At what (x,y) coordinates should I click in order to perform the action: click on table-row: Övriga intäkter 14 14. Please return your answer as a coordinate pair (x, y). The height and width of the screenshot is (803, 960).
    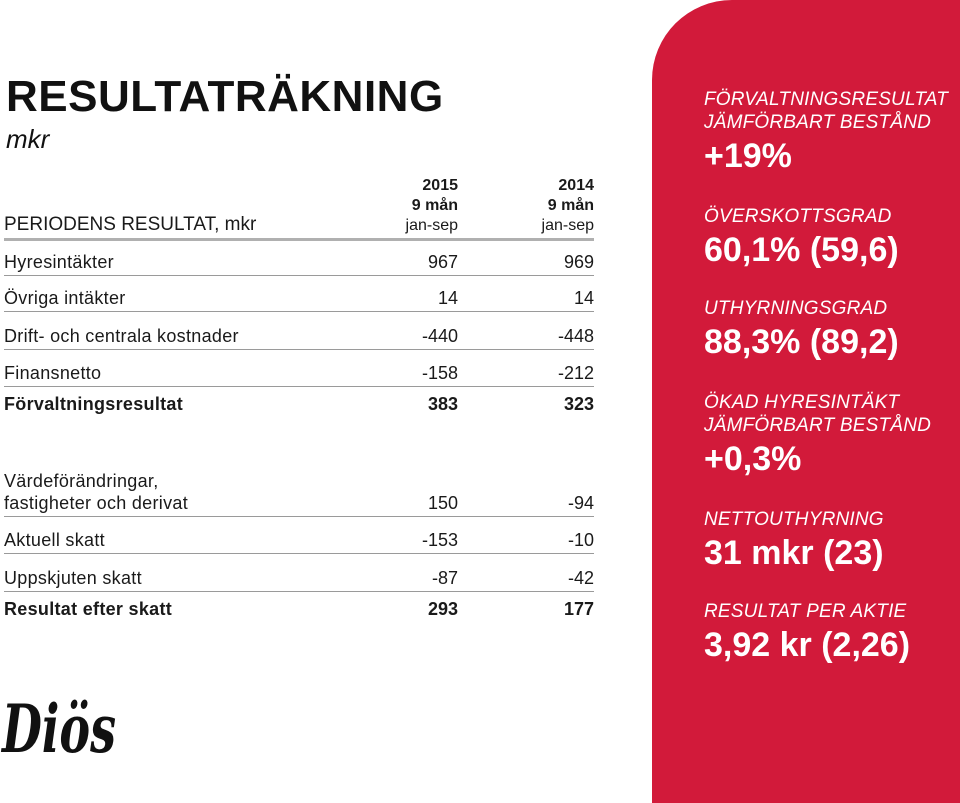
    Looking at the image, I should click on (299, 294).